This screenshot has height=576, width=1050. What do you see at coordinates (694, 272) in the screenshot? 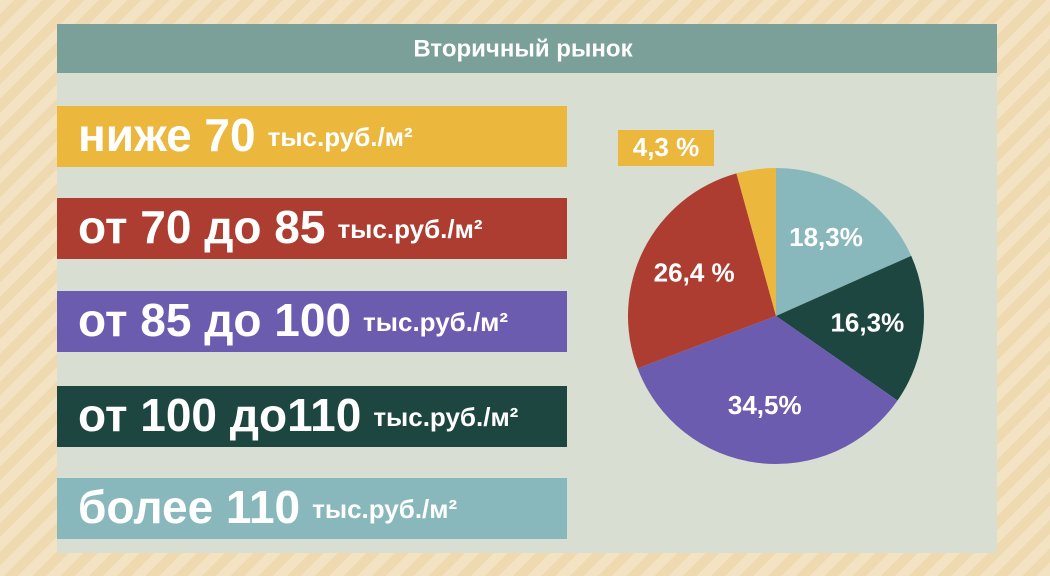
I see `value-label: 26,4 %` at bounding box center [694, 272].